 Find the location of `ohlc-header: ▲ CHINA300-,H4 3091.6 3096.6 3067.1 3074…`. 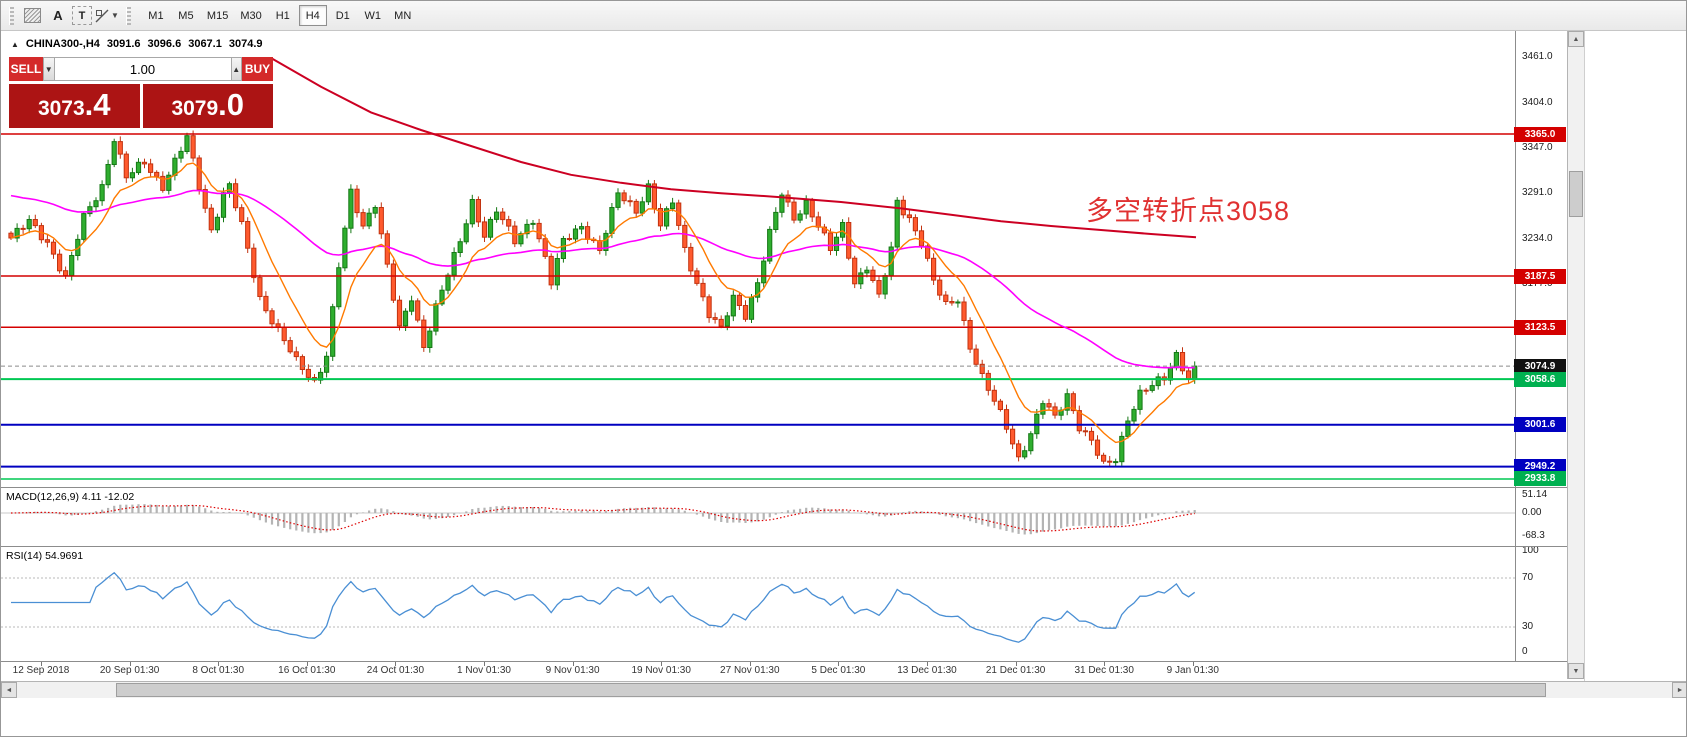

ohlc-header: ▲ CHINA300-,H4 3091.6 3096.6 3067.1 3074… is located at coordinates (137, 44).